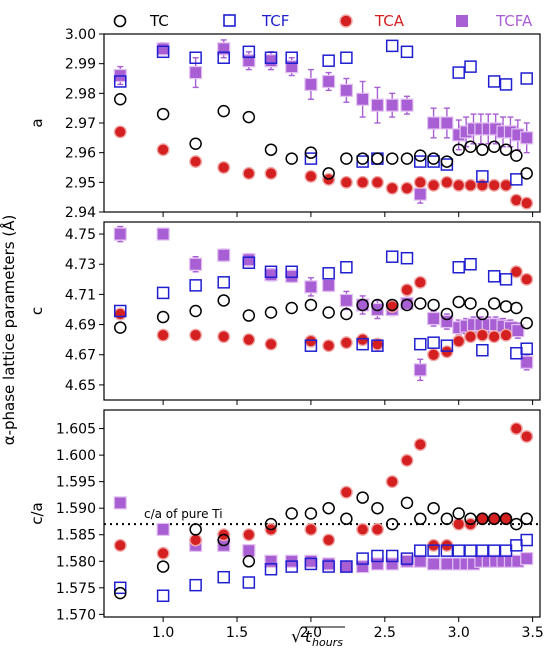 The height and width of the screenshot is (657, 550). What do you see at coordinates (76, 430) in the screenshot?
I see `y-tick-label: 1.605` at bounding box center [76, 430].